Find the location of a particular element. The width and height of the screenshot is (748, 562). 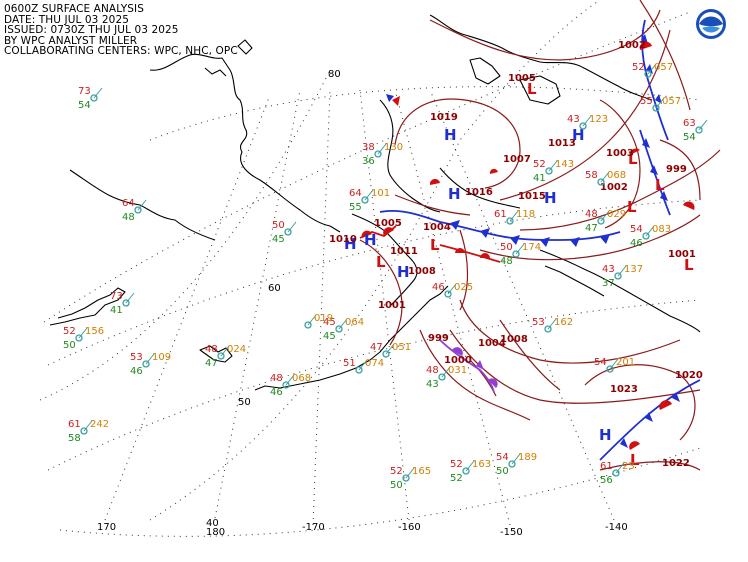

station-pressure: 156 is located at coordinates (94, 331).